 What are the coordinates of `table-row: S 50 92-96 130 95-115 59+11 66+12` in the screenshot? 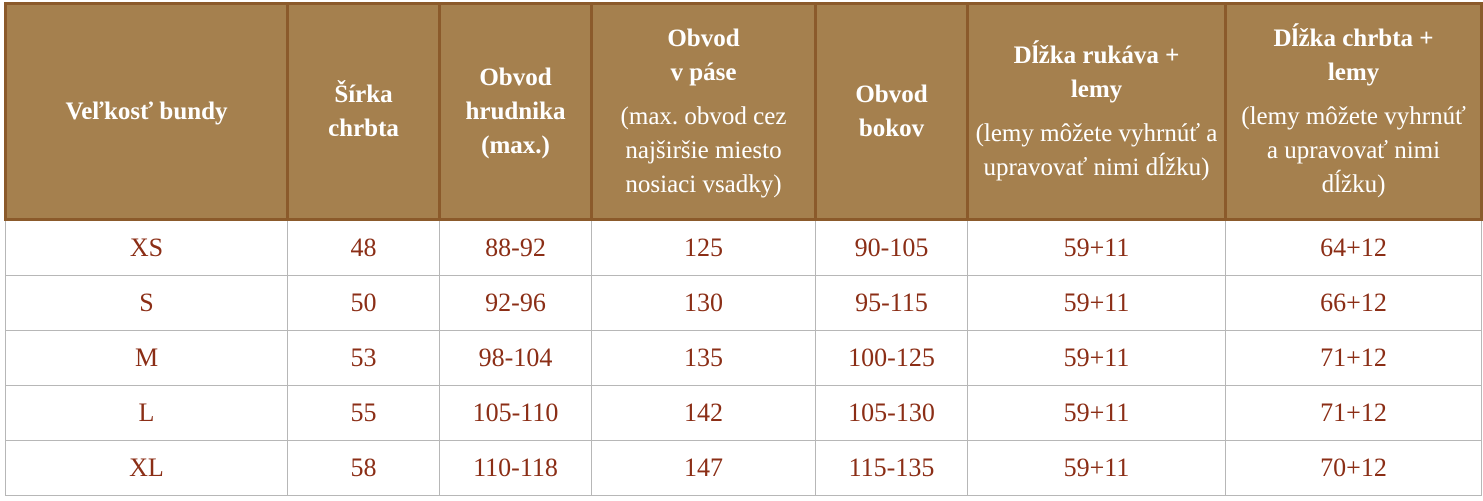 It's located at (743, 303).